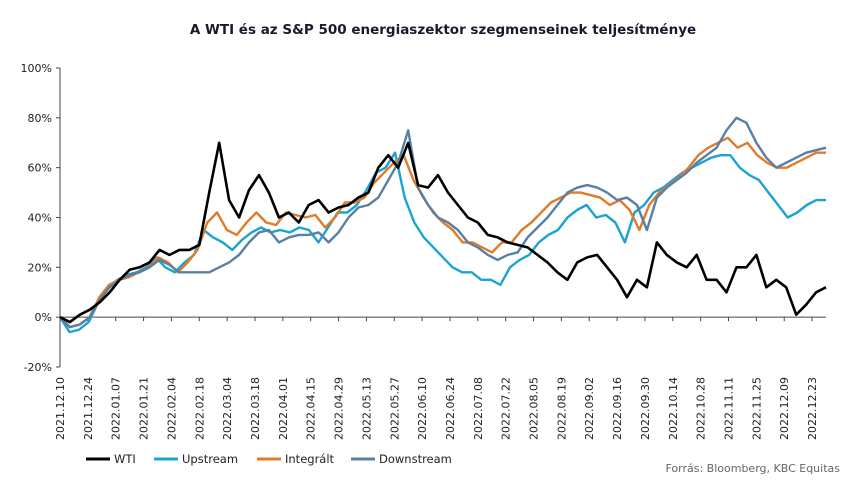  I want to click on x-tick-label: 2022.05.13, so click(366, 408).